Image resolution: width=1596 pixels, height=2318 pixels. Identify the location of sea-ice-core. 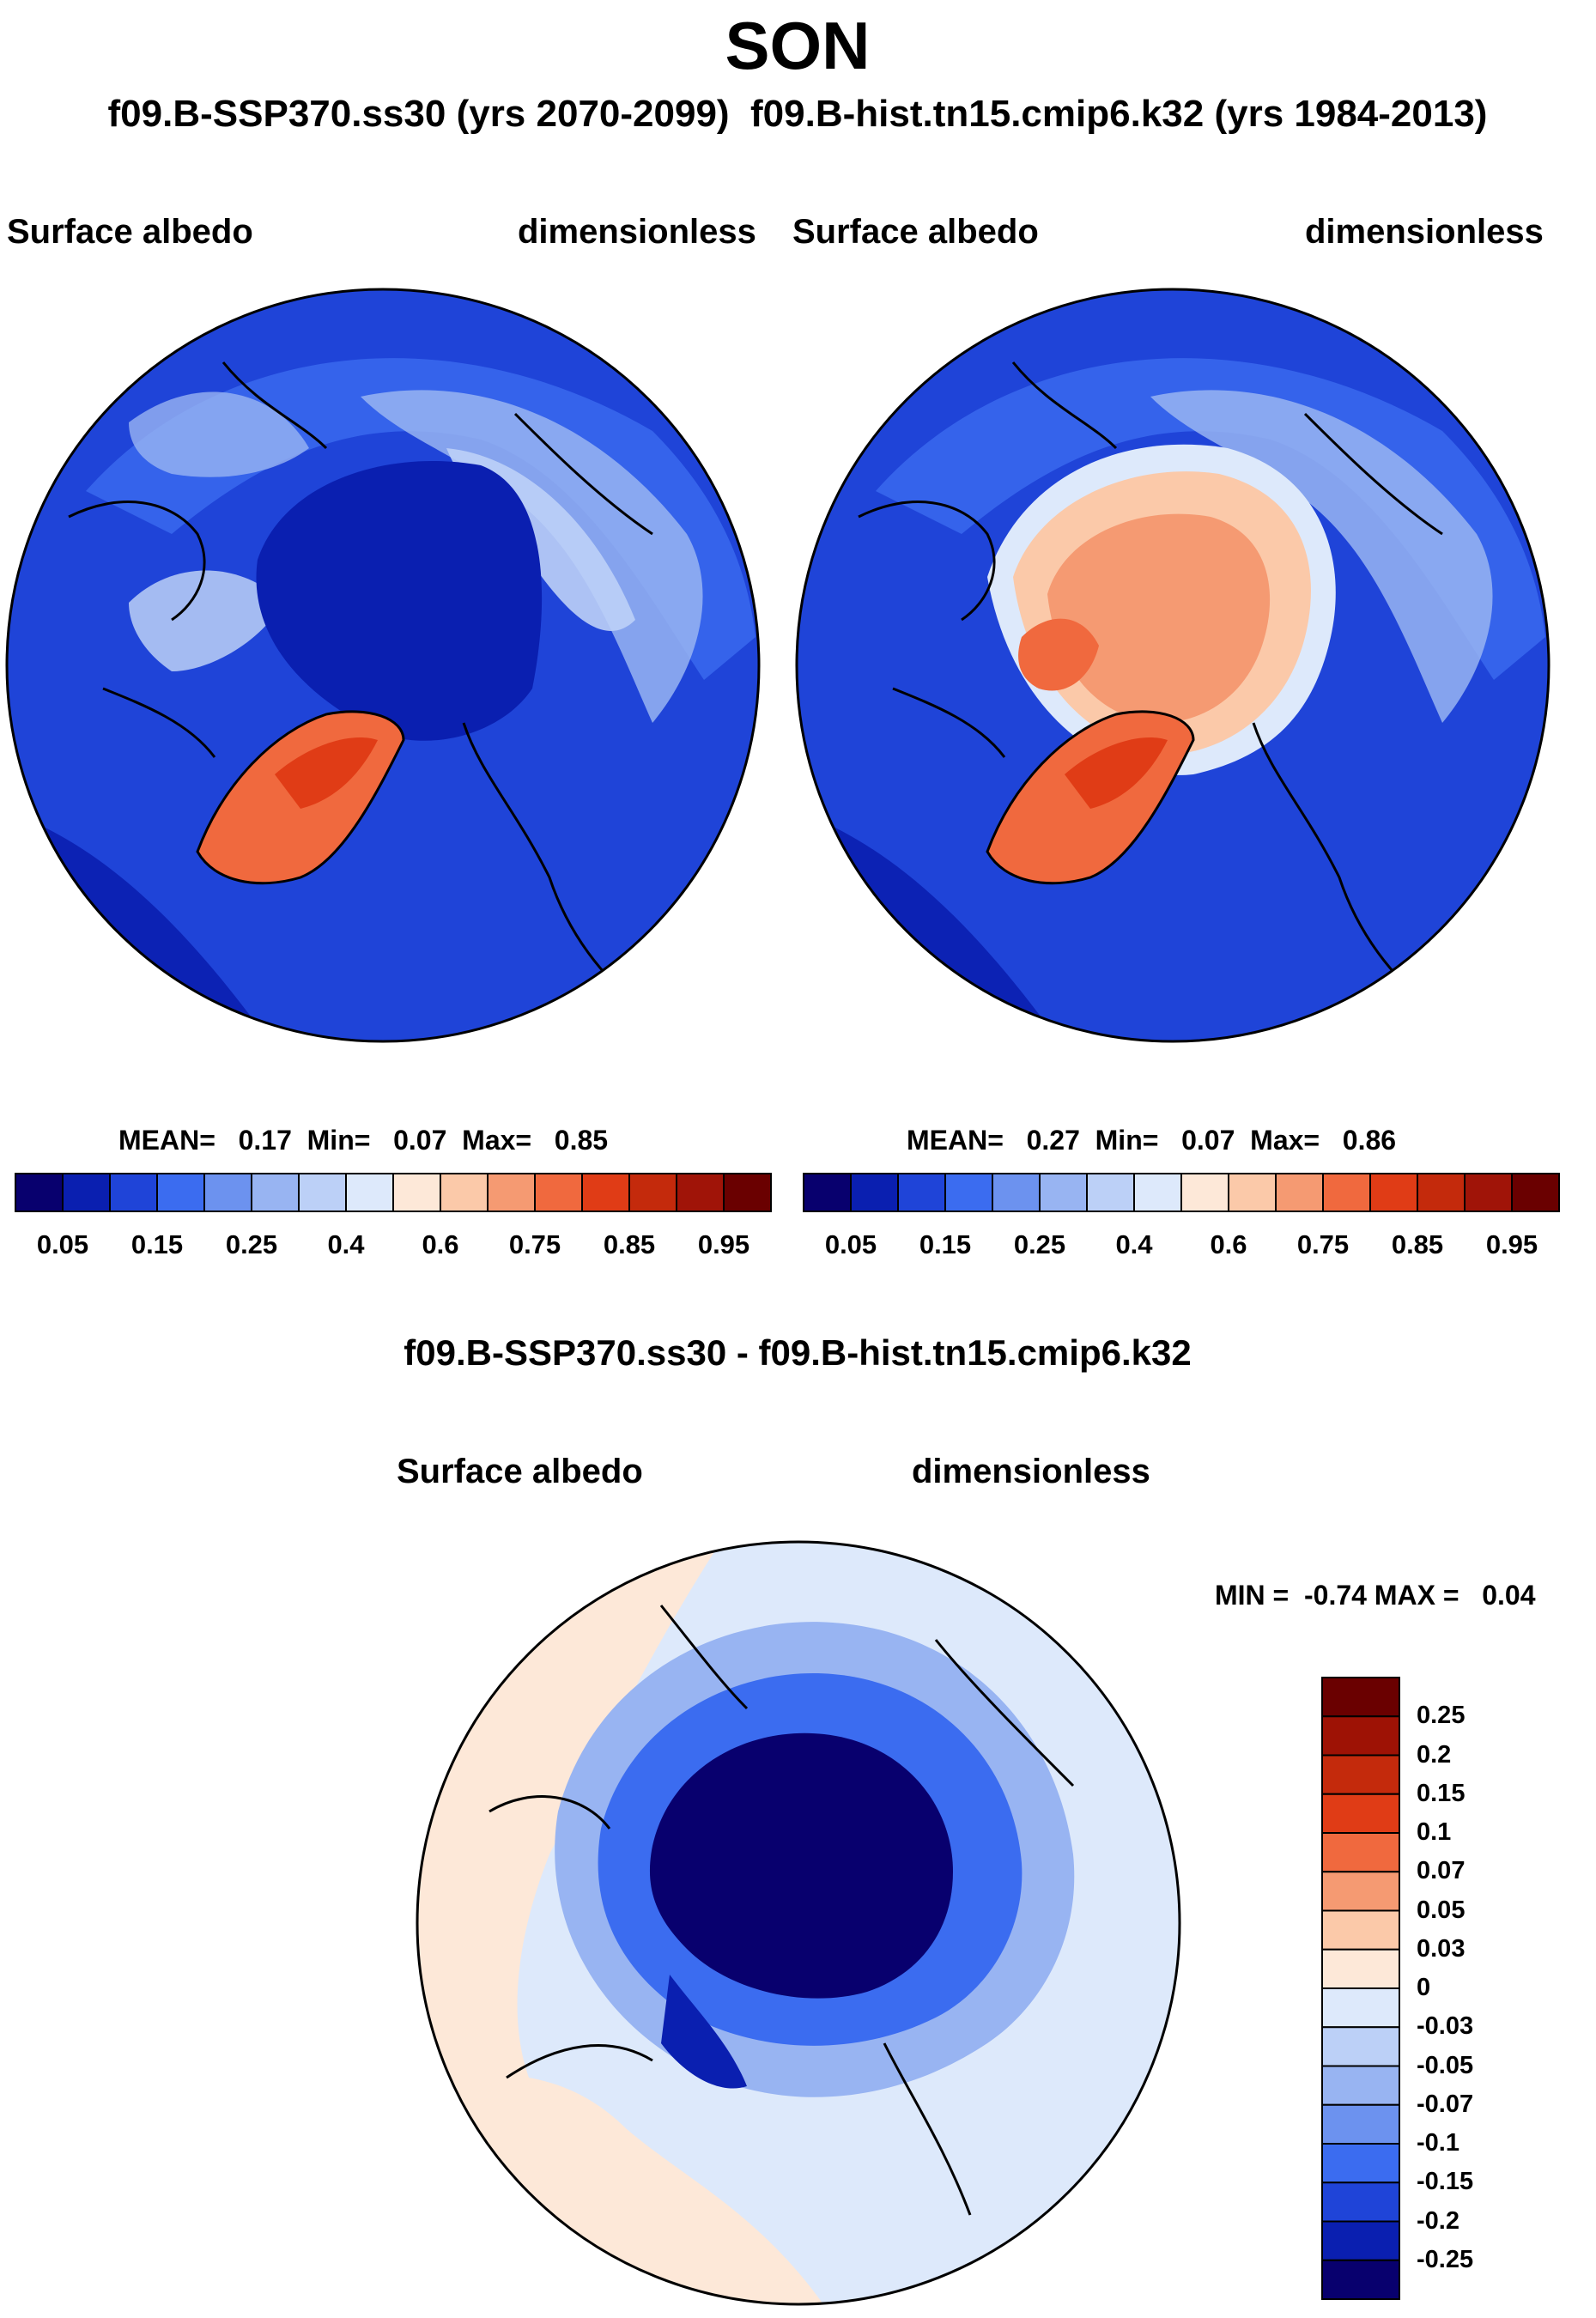
(1159, 618).